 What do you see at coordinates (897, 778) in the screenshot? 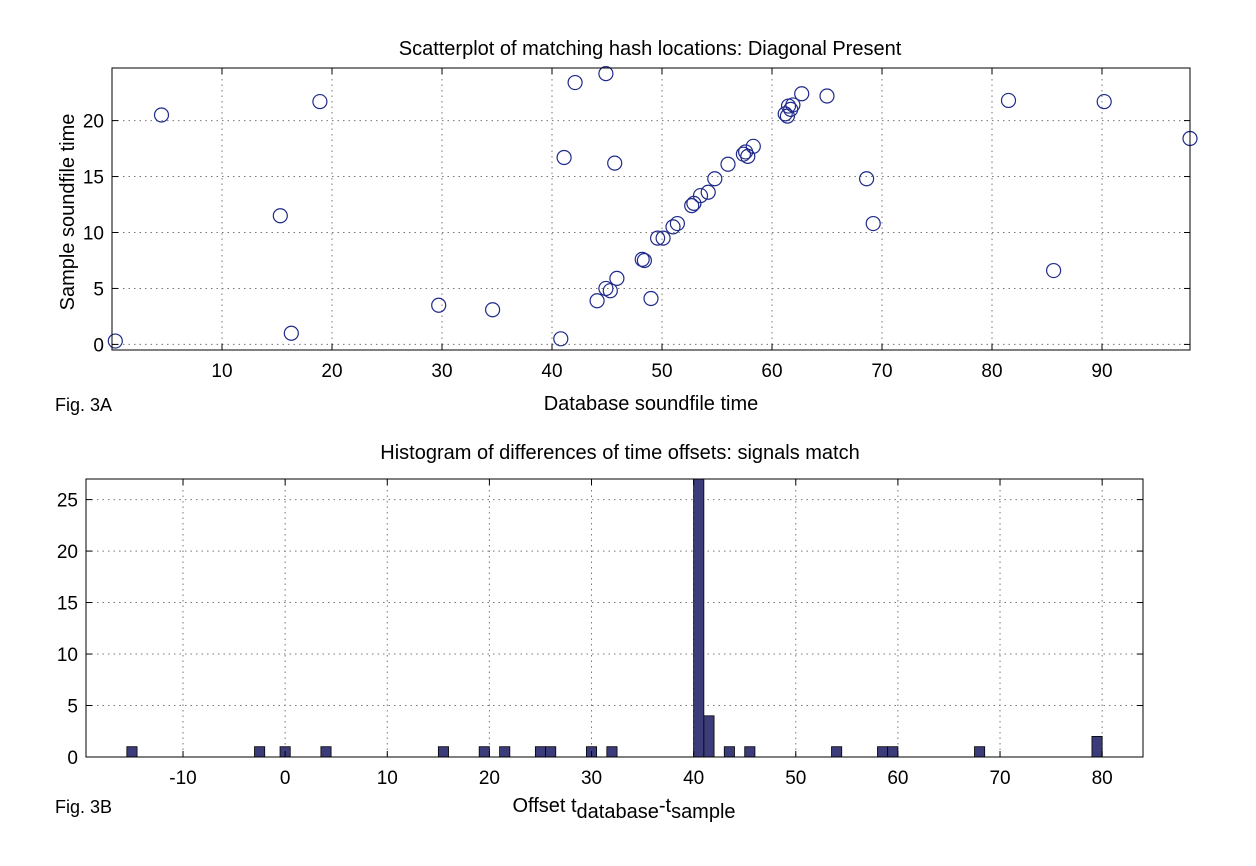
I see `histogram-x-tick-label: 60` at bounding box center [897, 778].